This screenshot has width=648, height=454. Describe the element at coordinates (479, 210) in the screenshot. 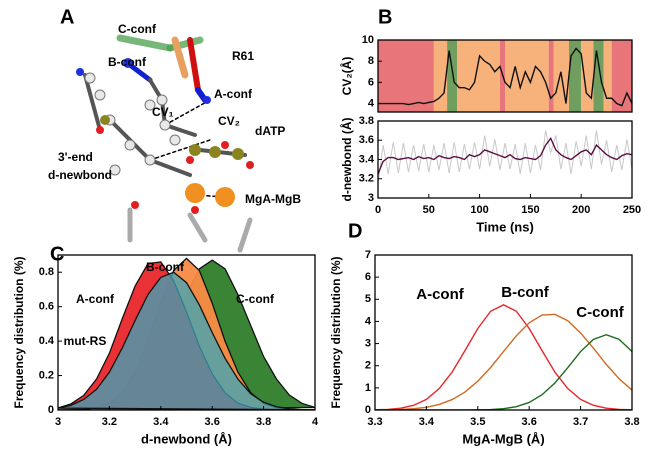

I see `x-tick-label: 100` at that location.